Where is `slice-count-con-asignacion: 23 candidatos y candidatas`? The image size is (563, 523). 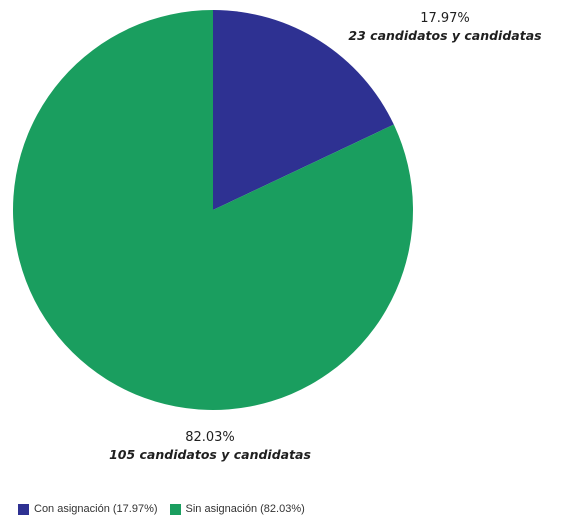
slice-count-con-asignacion: 23 candidatos y candidatas is located at coordinates (445, 35).